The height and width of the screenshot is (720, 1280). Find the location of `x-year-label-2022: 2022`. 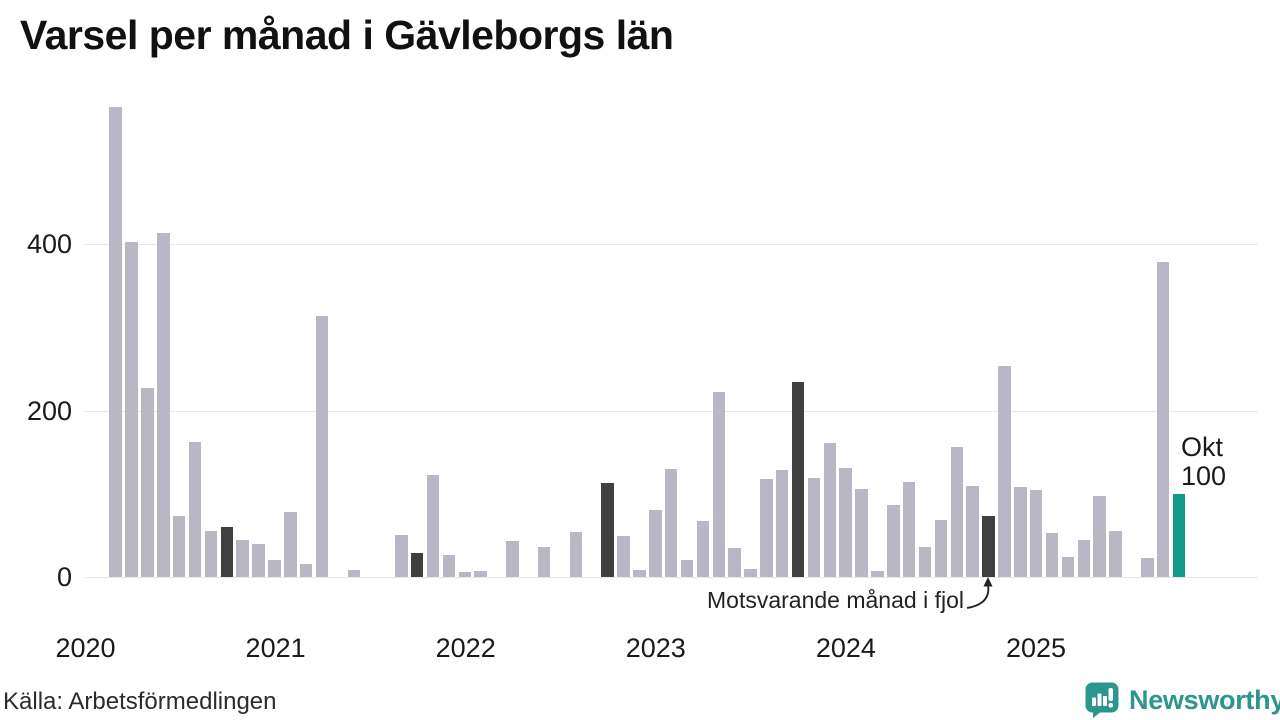

x-year-label-2022: 2022 is located at coordinates (465, 648).